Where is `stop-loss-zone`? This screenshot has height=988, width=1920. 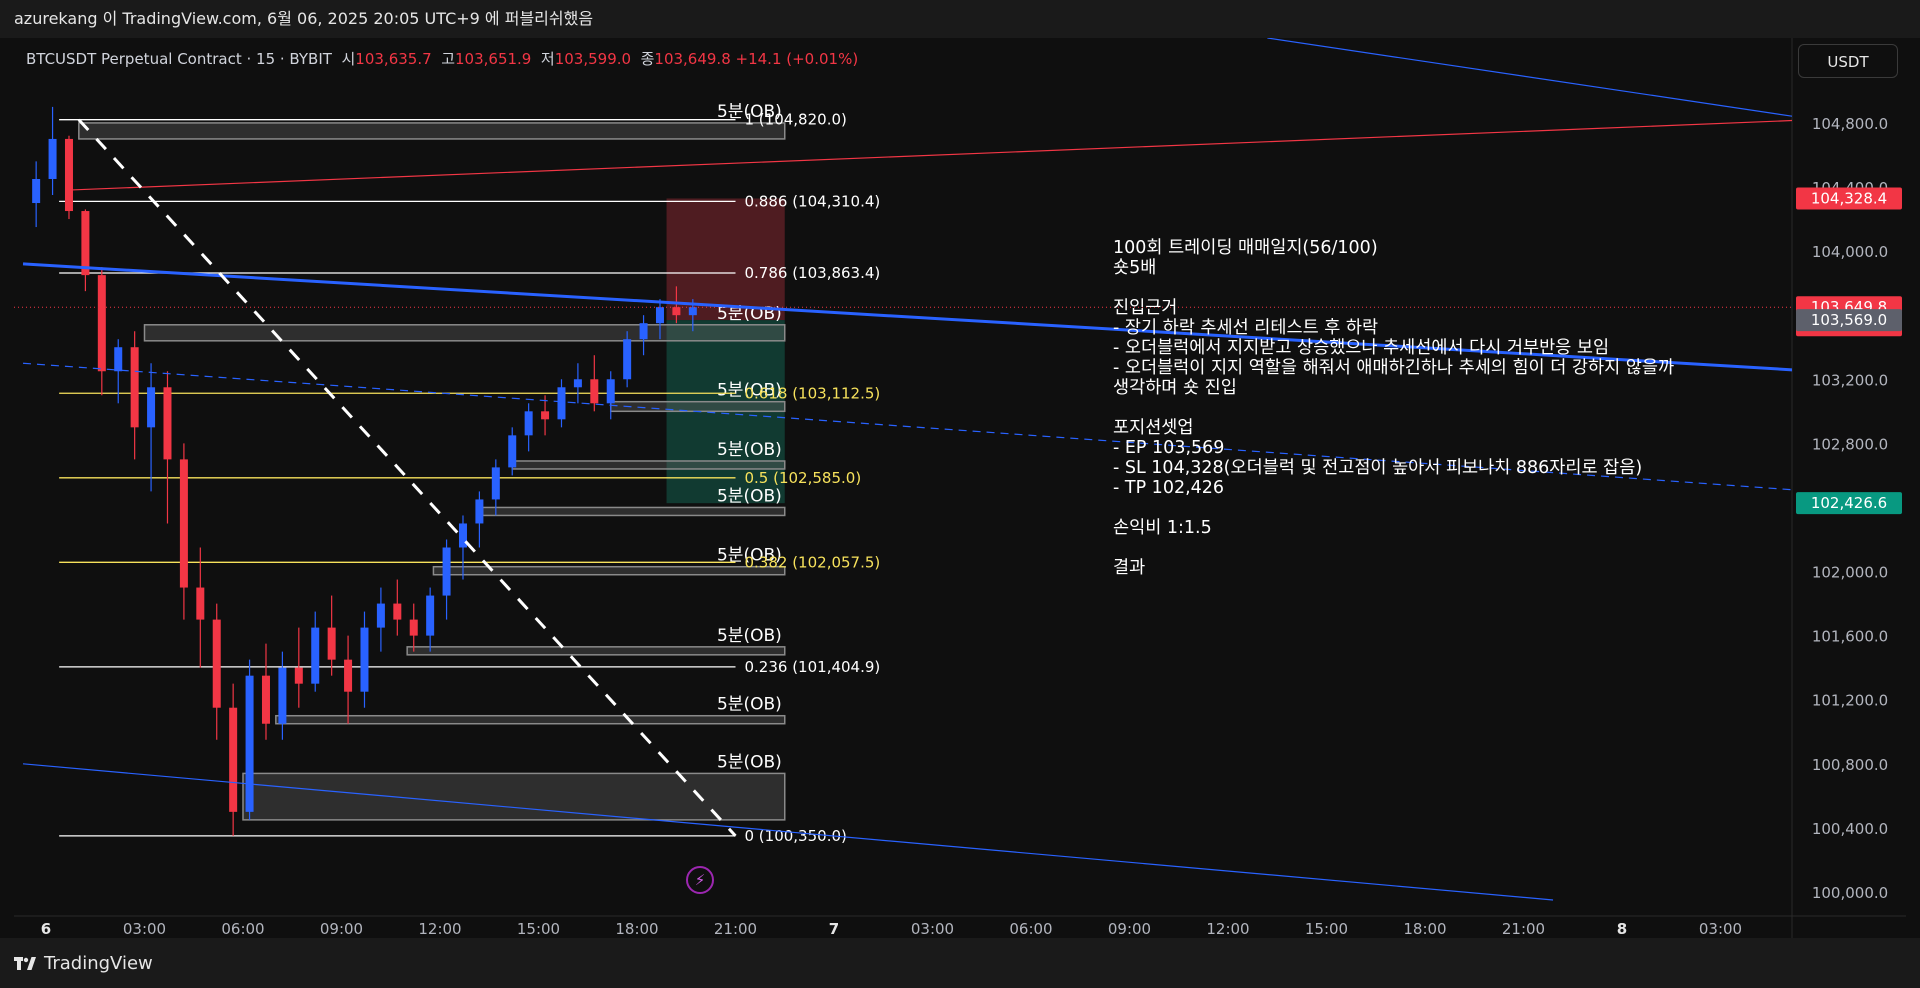 stop-loss-zone is located at coordinates (725, 259).